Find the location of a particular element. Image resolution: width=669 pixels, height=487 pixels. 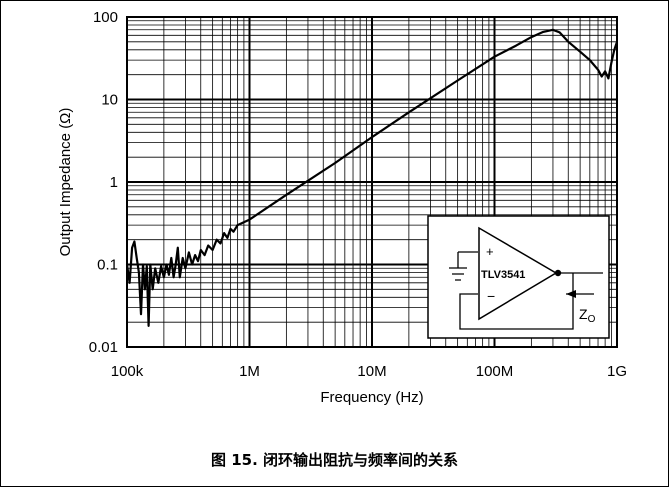

x-axis-label: Frequency (Hz) is located at coordinates (371, 397).